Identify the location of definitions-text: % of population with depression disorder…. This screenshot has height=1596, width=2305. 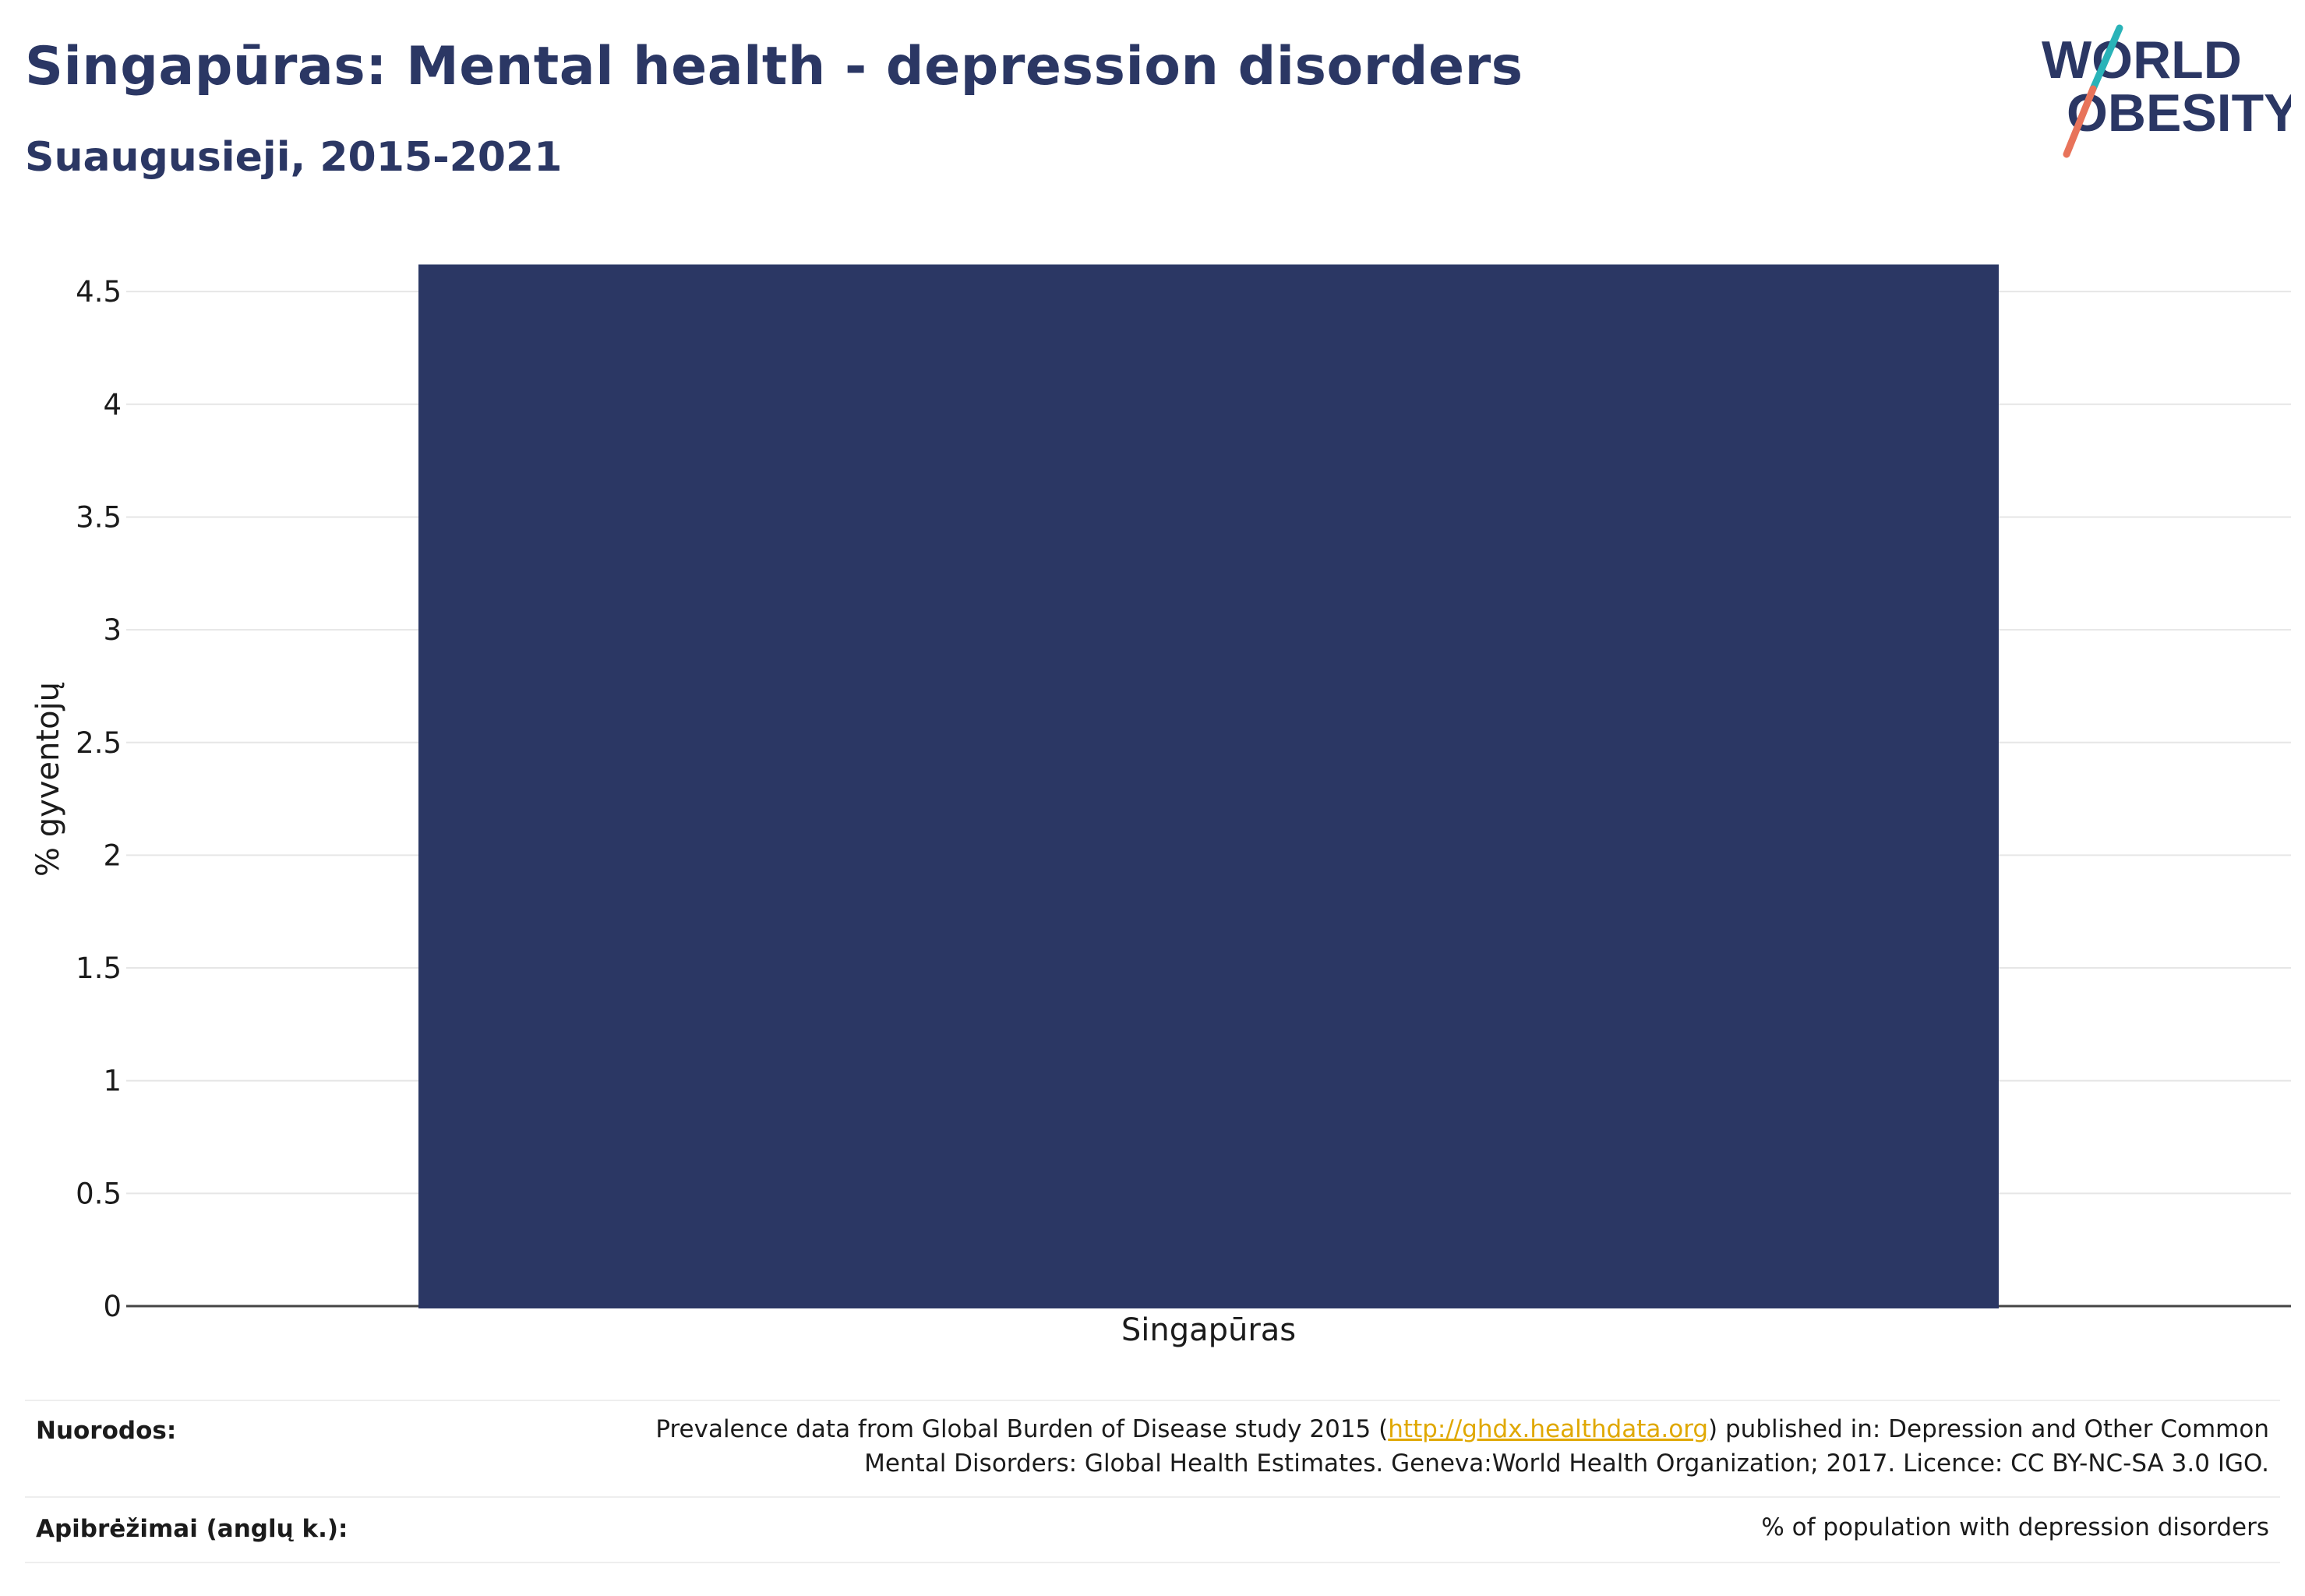
(2015, 1527).